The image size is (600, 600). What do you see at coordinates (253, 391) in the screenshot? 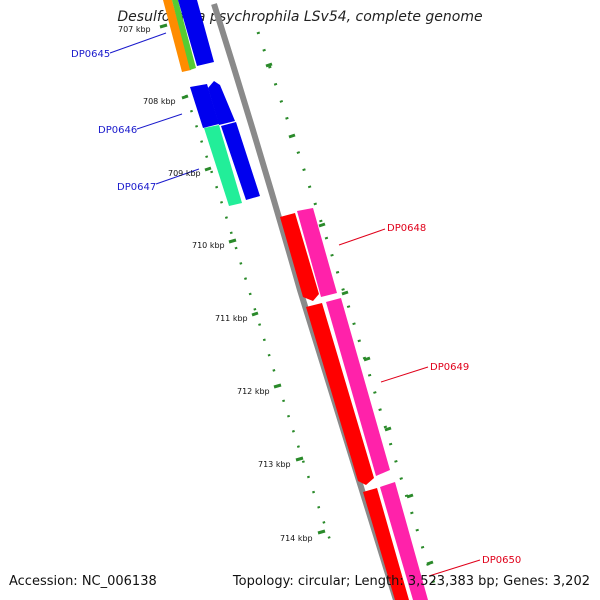
I see `tick-label: 712 kbp` at bounding box center [253, 391].